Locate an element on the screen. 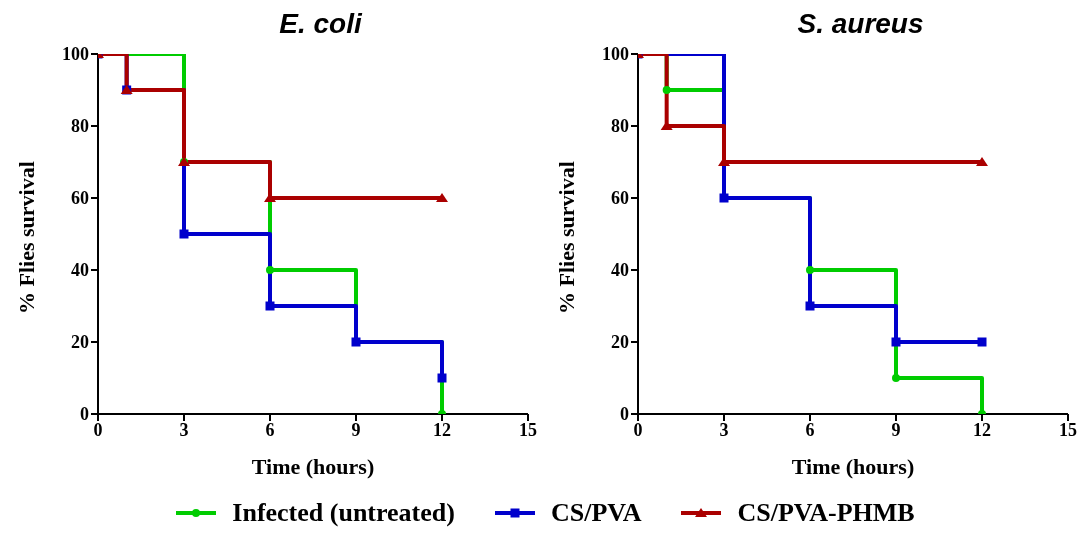 The height and width of the screenshot is (550, 1083). chart-title: E. coli is located at coordinates (321, 24).